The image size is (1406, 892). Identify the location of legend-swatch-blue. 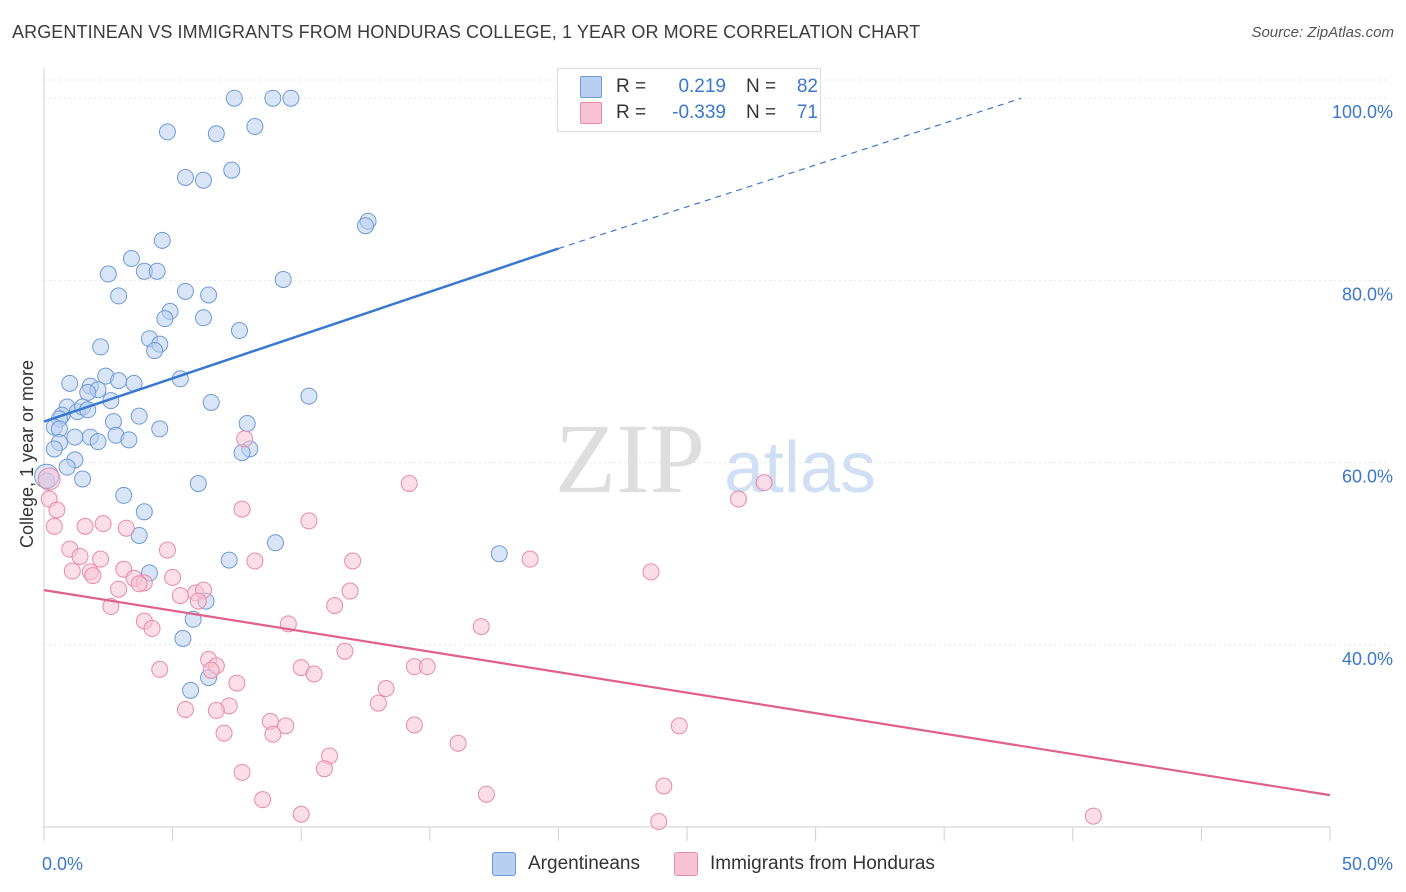
(591, 87).